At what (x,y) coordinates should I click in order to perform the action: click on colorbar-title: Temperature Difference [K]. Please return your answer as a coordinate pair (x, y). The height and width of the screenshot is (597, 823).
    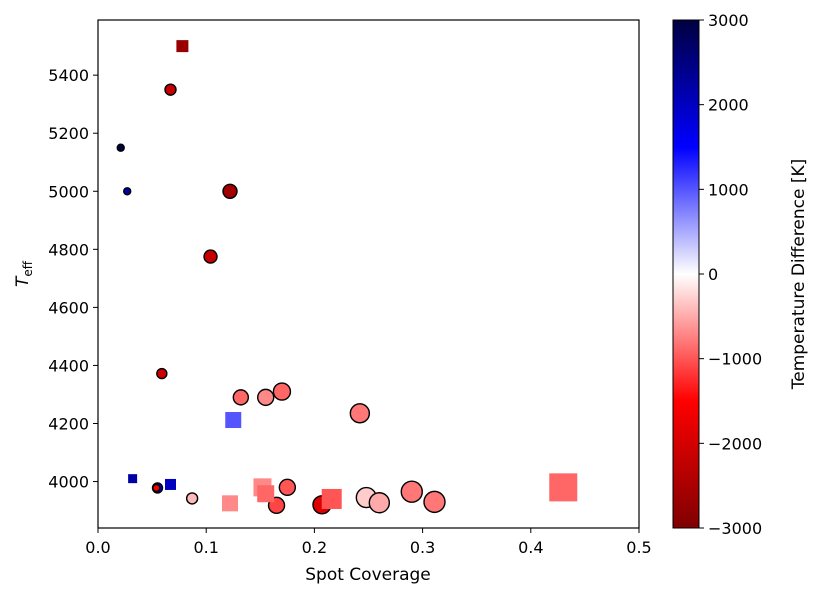
    Looking at the image, I should click on (799, 275).